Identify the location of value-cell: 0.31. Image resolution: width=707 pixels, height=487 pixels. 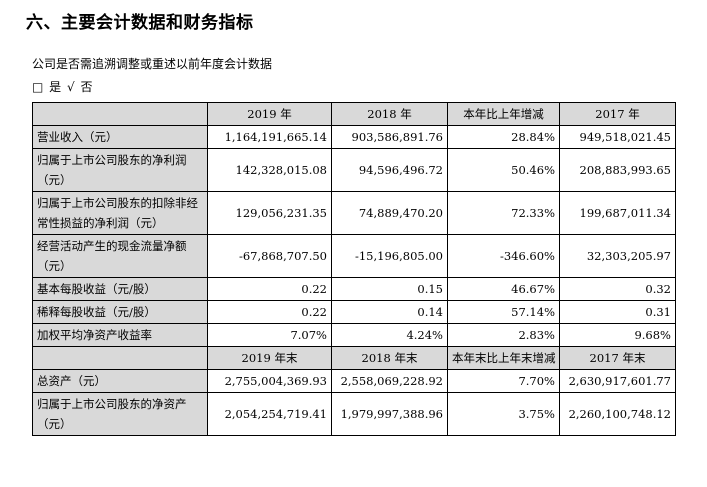
(617, 312).